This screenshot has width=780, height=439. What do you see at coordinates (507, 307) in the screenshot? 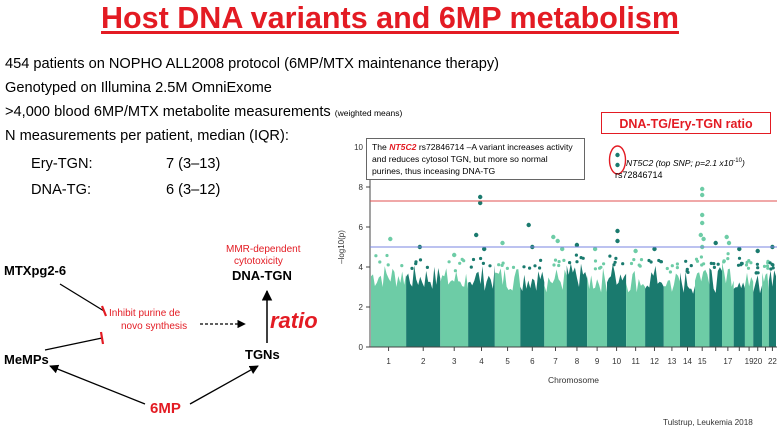
I see `chromosome-5-band` at bounding box center [507, 307].